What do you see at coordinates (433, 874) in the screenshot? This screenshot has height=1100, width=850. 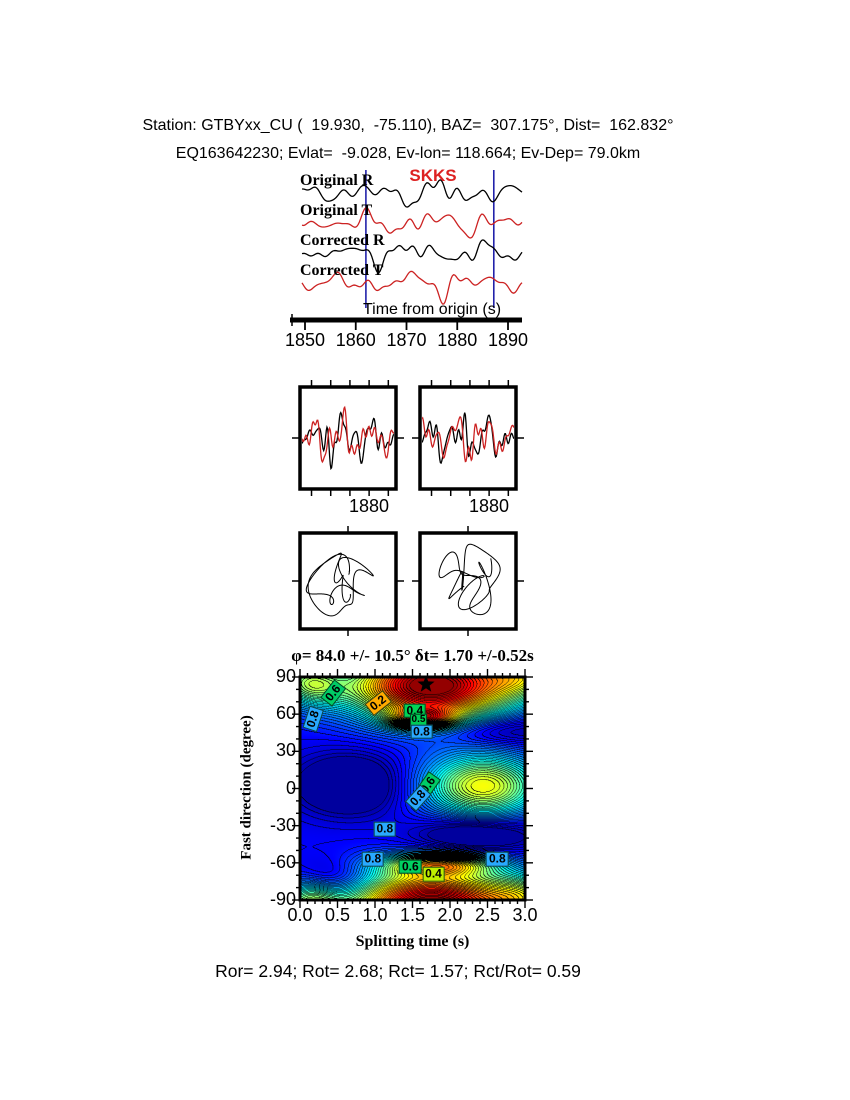 I see `contour-level-label: 0.4` at bounding box center [433, 874].